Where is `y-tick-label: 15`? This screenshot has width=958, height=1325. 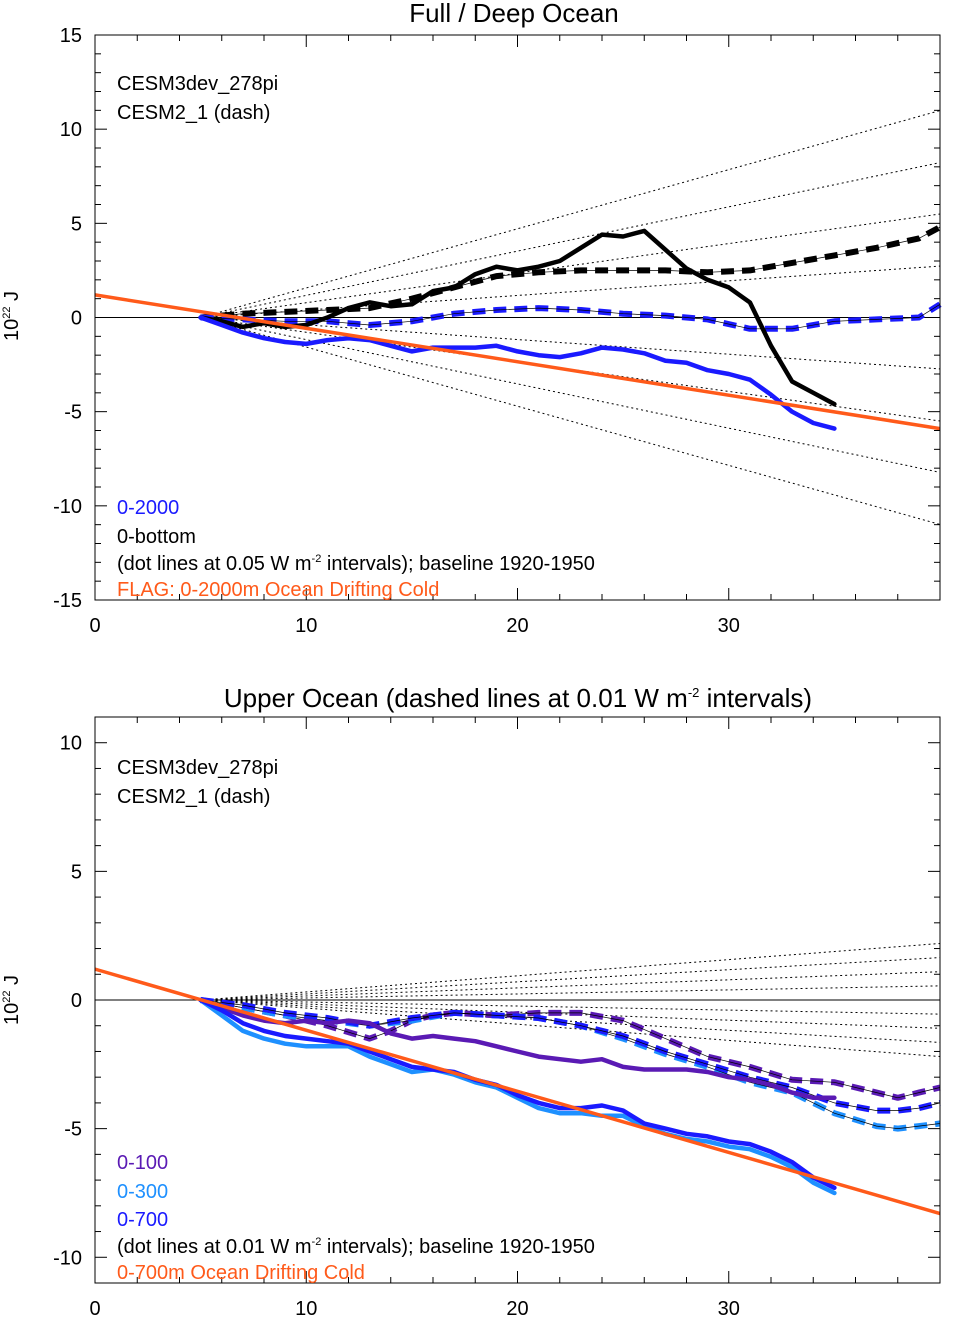
y-tick-label: 15 is located at coordinates (71, 36).